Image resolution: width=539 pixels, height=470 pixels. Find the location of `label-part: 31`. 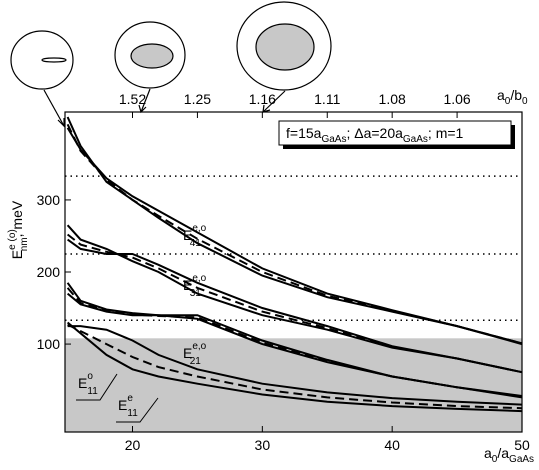

label-part: 31 is located at coordinates (196, 293).